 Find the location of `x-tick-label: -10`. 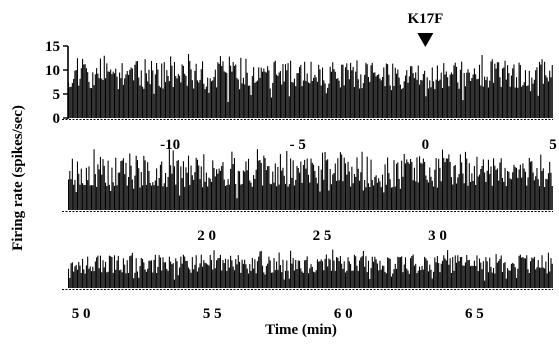

x-tick-label: -10 is located at coordinates (170, 145).